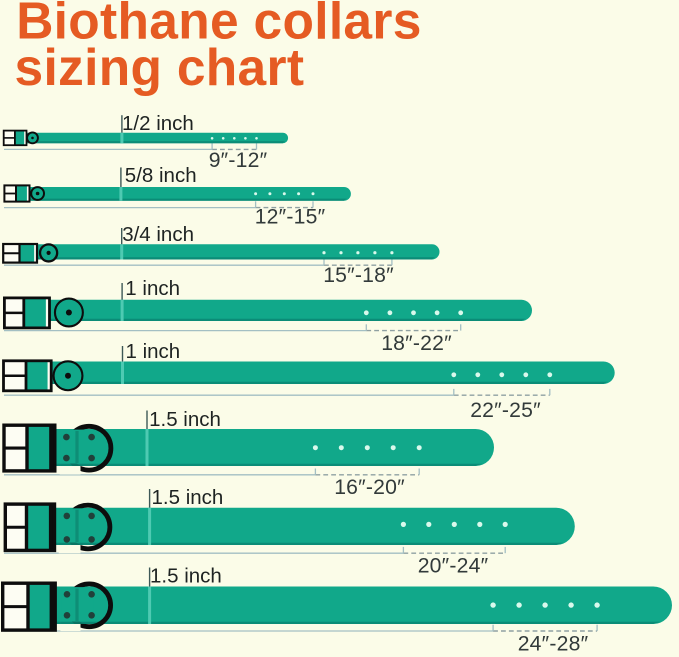 This screenshot has height=657, width=679. What do you see at coordinates (158, 234) in the screenshot?
I see `svg-text: 3/4 inch` at bounding box center [158, 234].